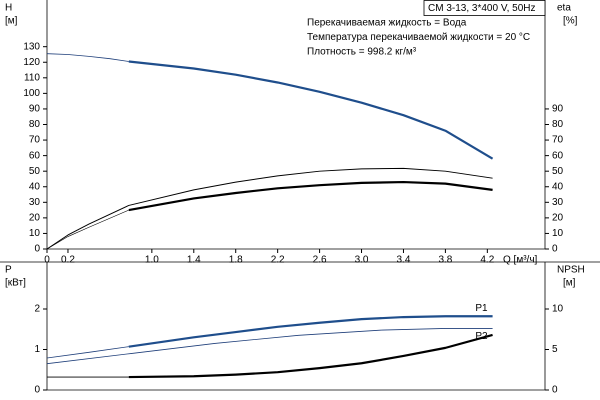  Describe the element at coordinates (387, 23) in the screenshot. I see `annotation: Перекачиваемая жидкость = Вода` at that location.